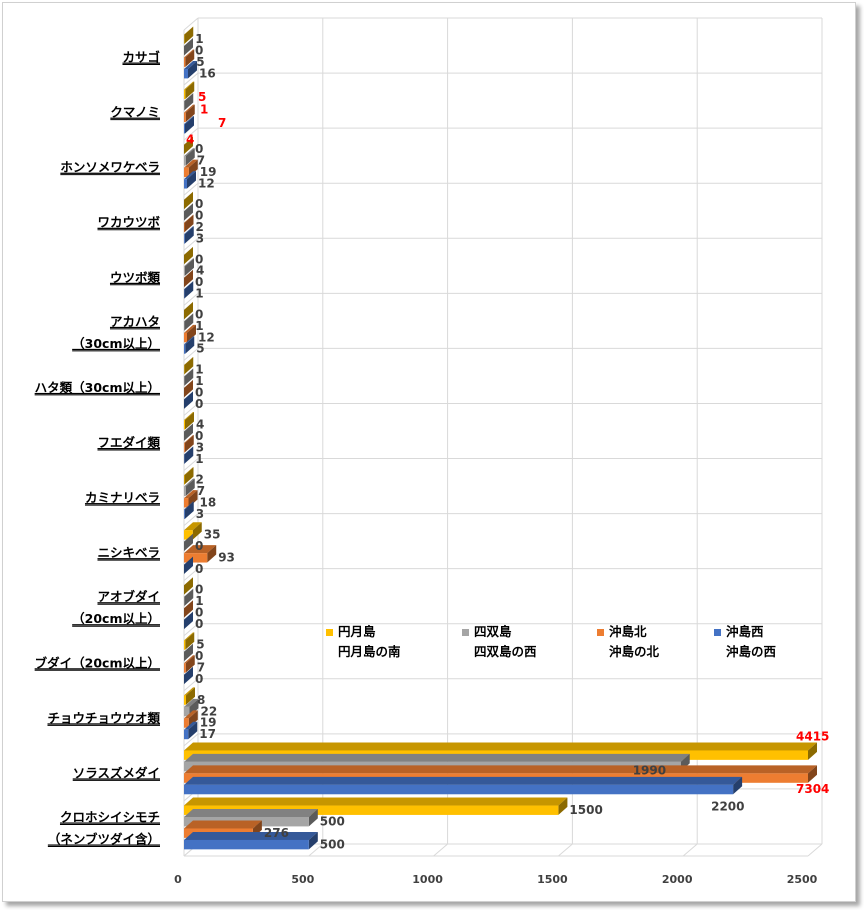 The width and height of the screenshot is (864, 910). I want to click on x-tick-label: 1500, so click(552, 879).